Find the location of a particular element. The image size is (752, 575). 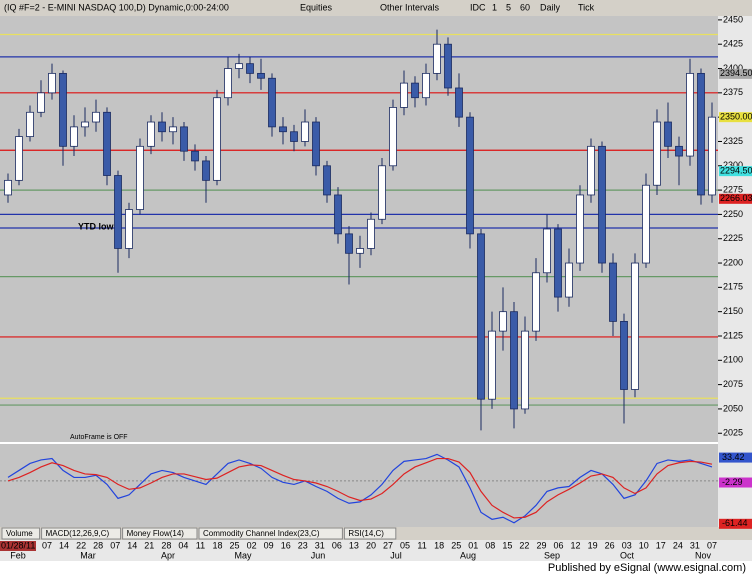

x-tick-label: 02 is located at coordinates (252, 545).